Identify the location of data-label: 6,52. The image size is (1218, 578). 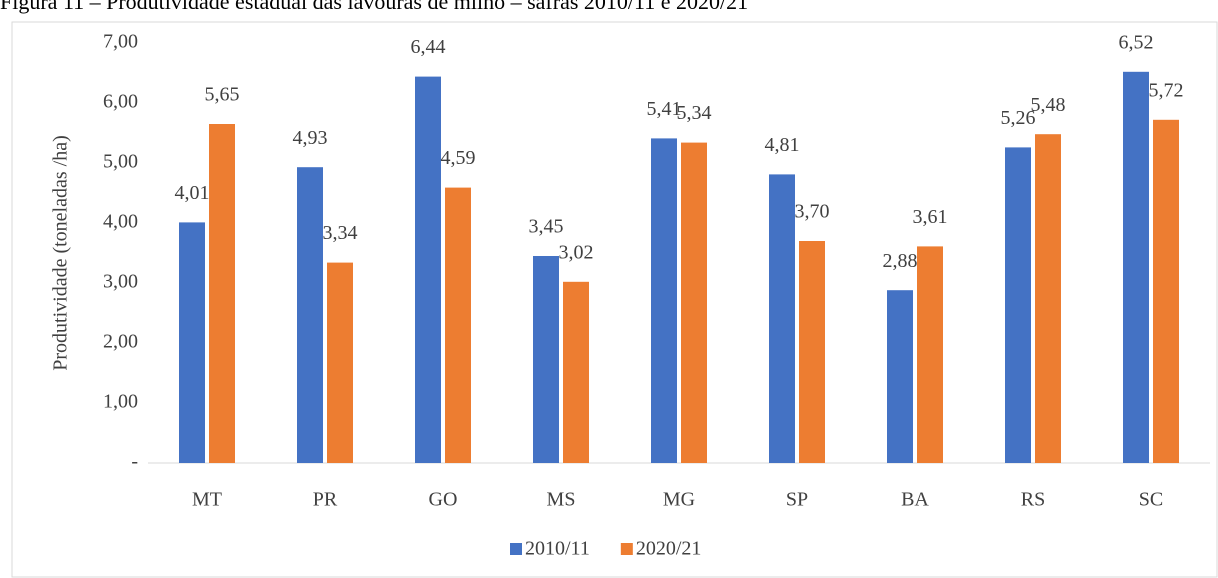
(1136, 42).